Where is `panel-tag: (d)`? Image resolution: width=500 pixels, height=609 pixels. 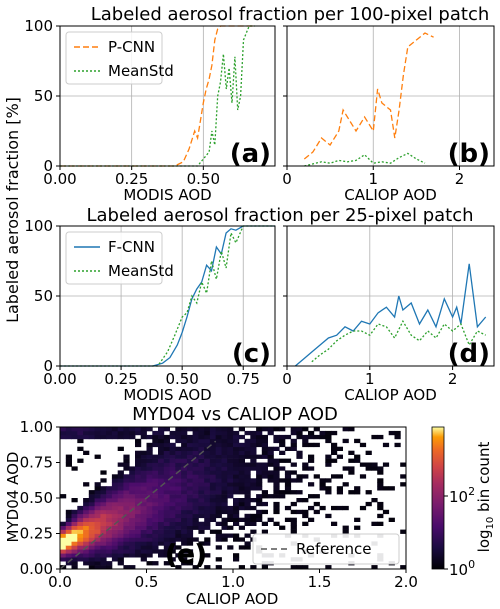 panel-tag: (d) is located at coordinates (469, 354).